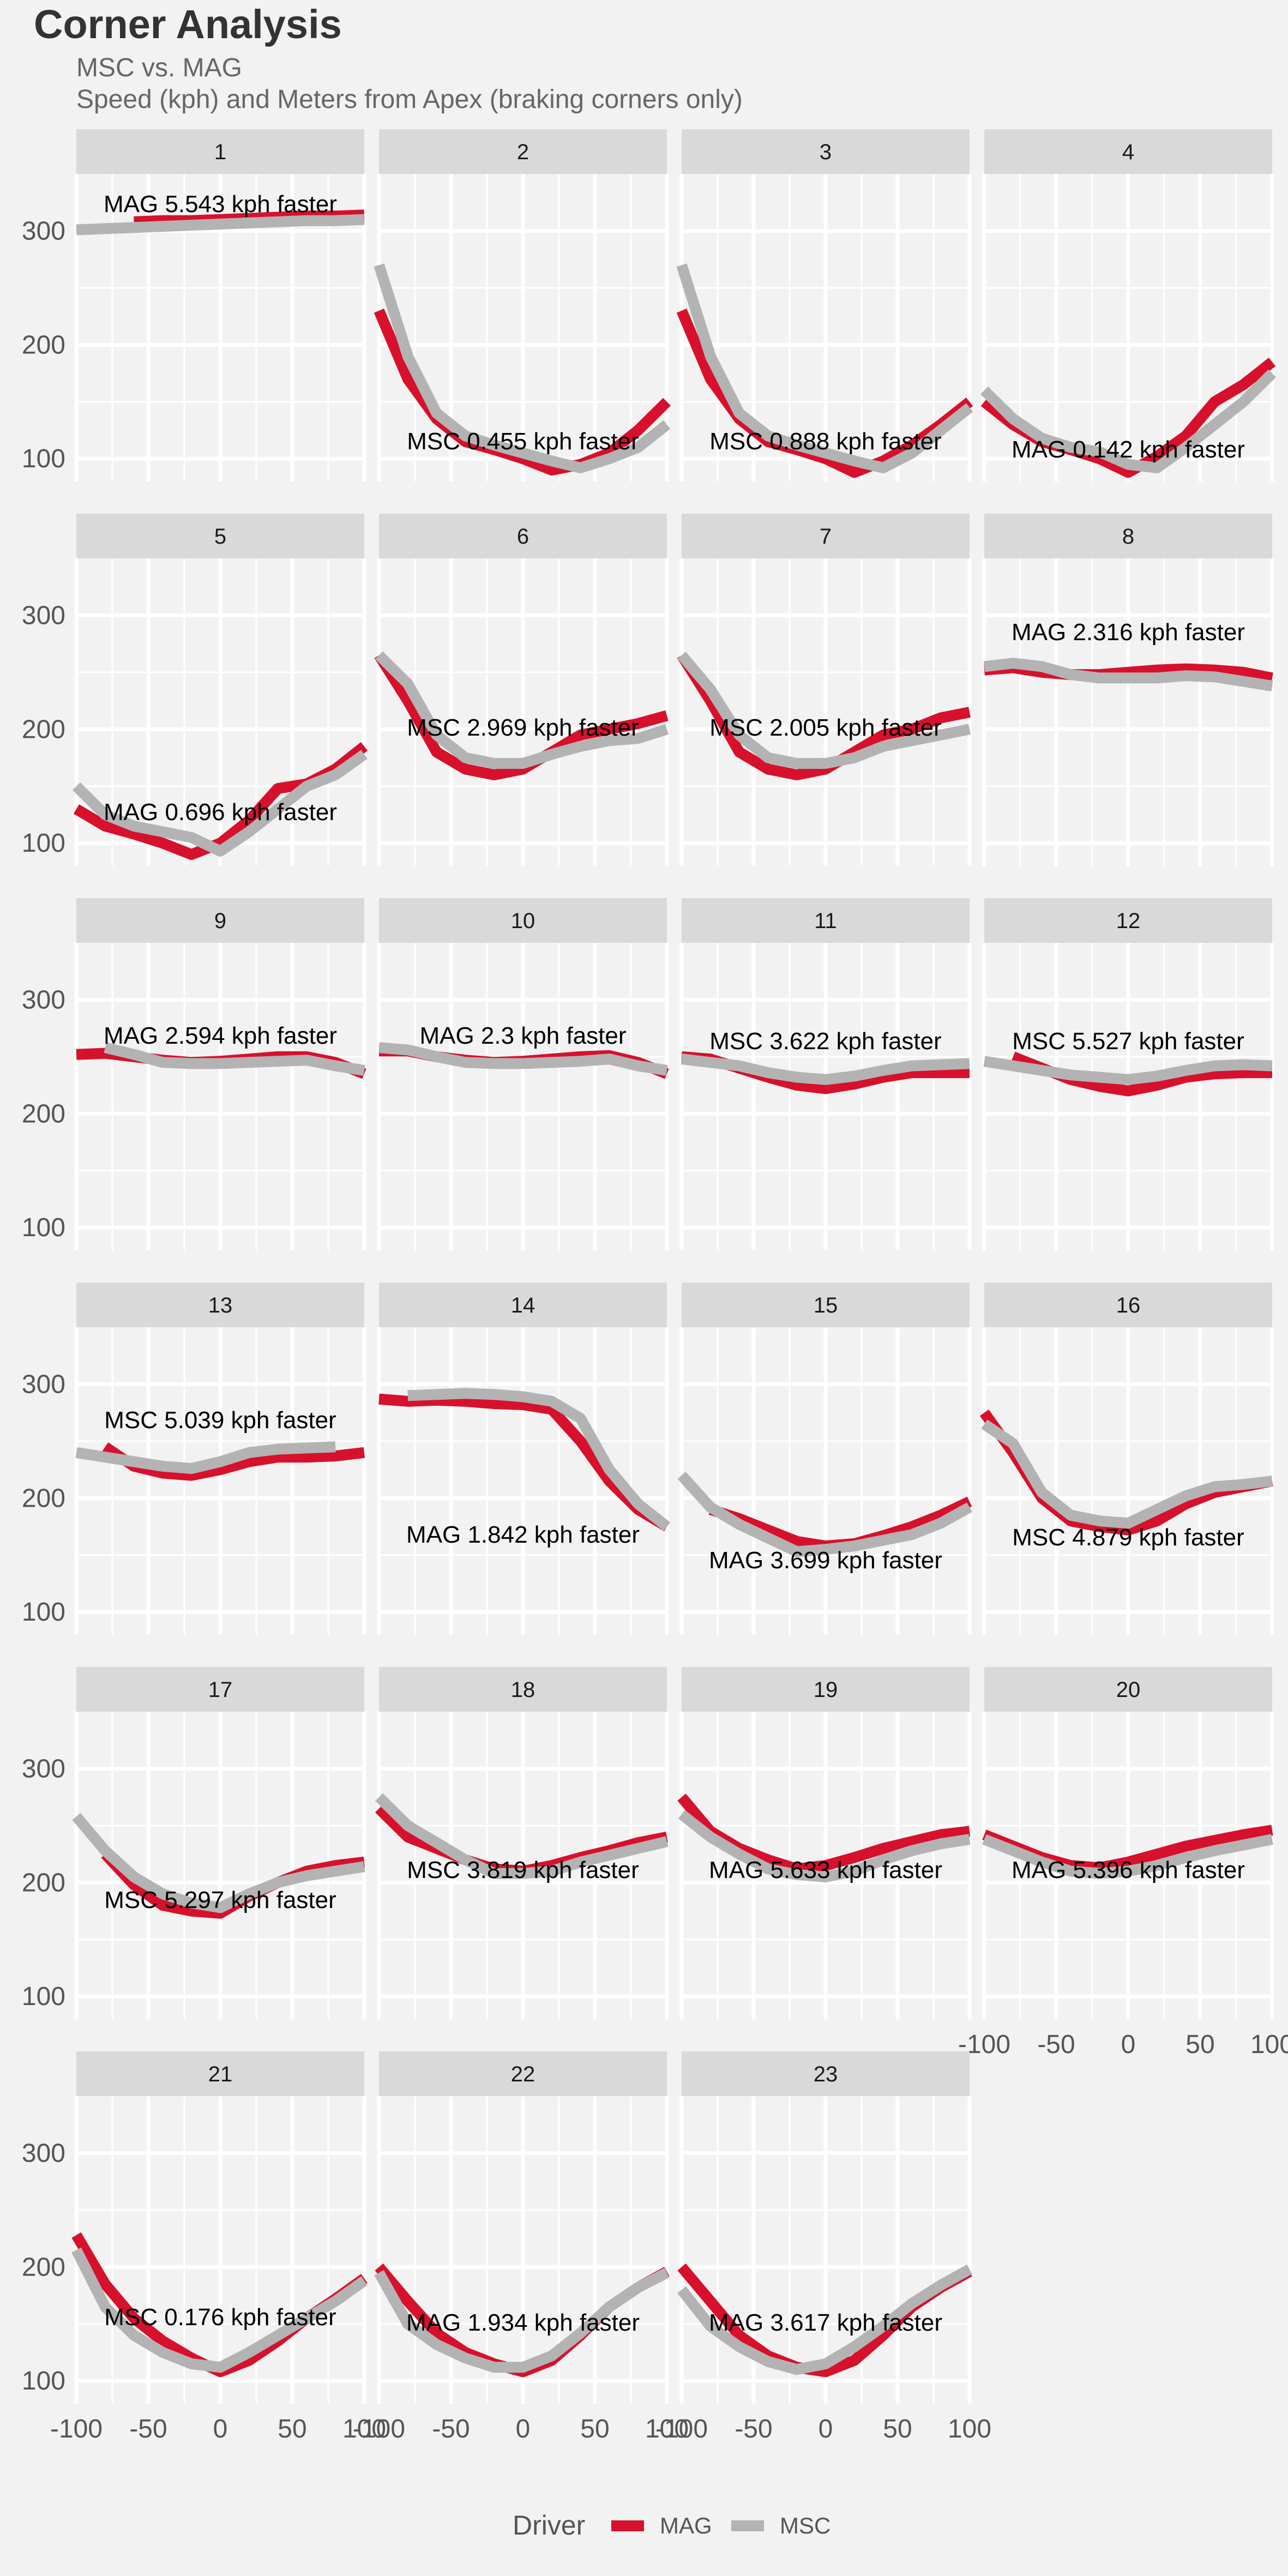  I want to click on panel-17: 17 MSC 5.297 kph faster 100 200 300, so click(194, 1843).